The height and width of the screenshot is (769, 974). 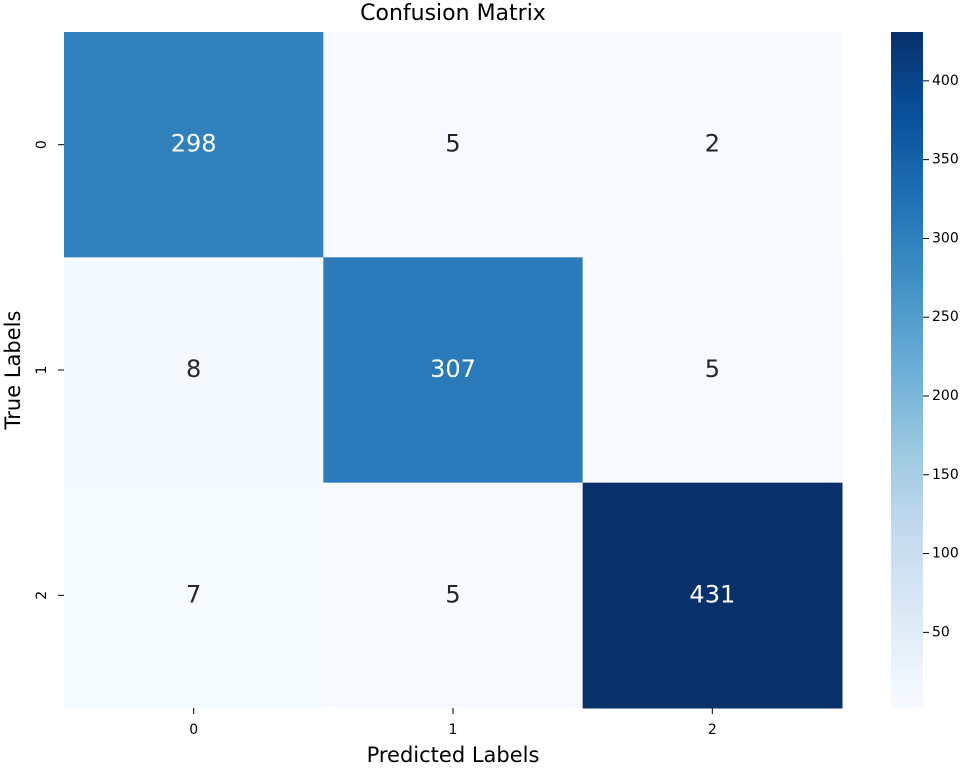 I want to click on cell-label: 431, so click(x=712, y=594).